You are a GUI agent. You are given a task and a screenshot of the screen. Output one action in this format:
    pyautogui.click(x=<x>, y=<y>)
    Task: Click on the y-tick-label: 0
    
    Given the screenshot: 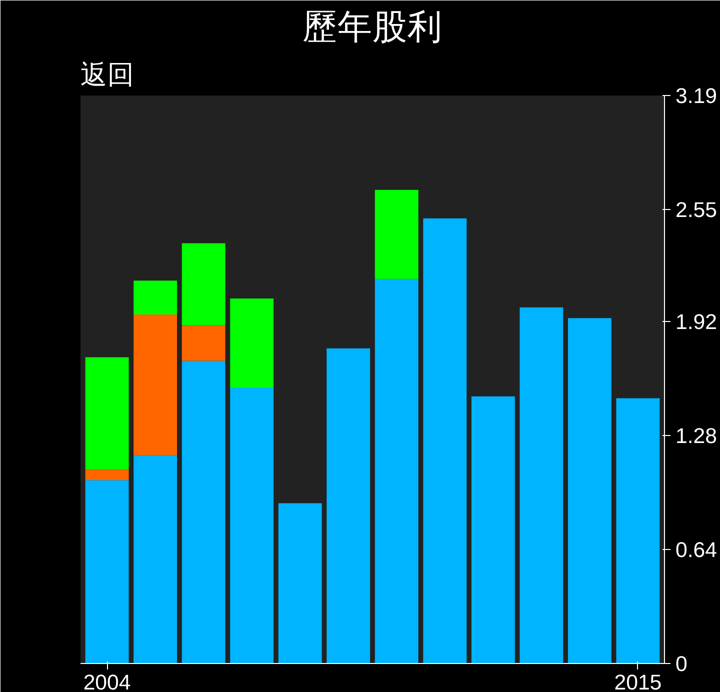 What is the action you would take?
    pyautogui.click(x=682, y=664)
    